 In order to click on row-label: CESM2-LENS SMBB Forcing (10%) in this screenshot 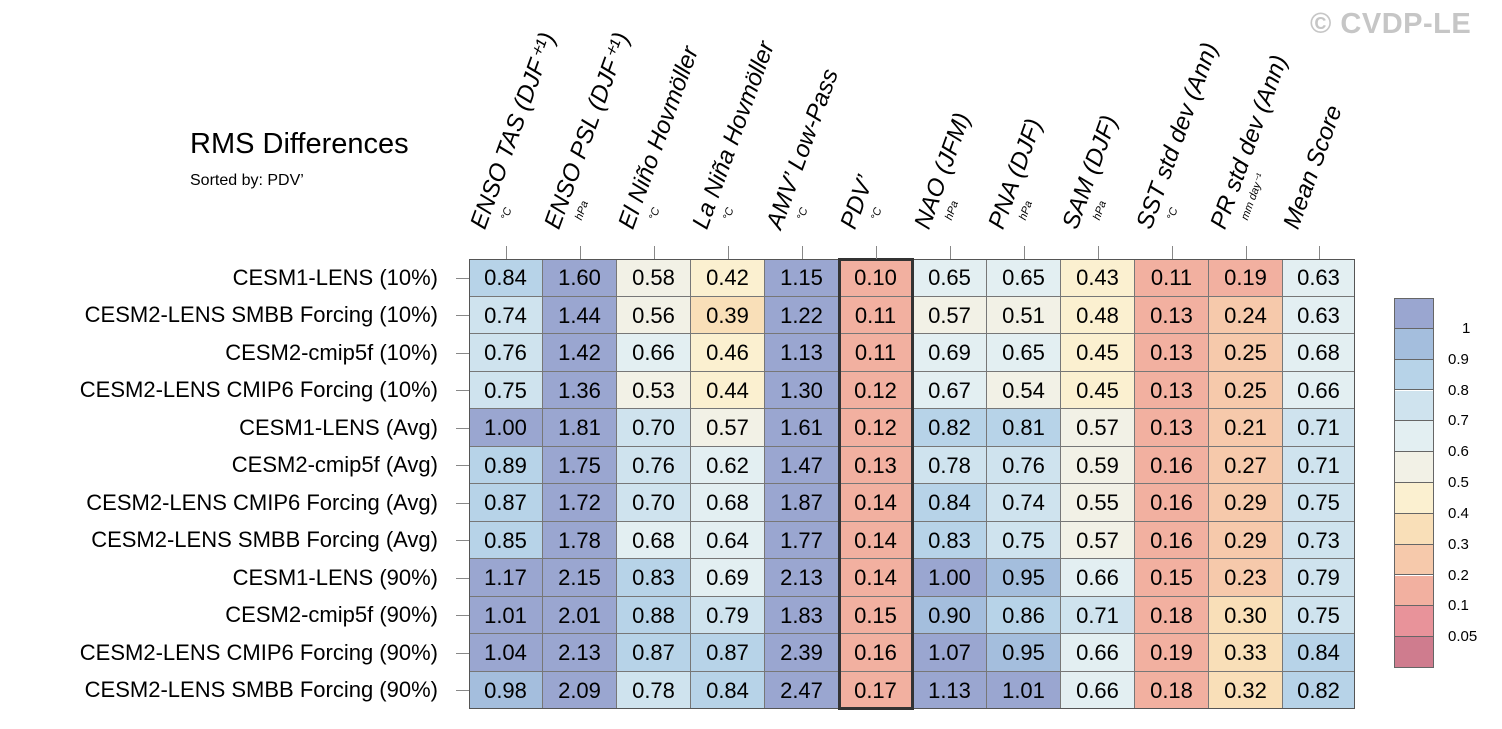, I will do `click(261, 315)`.